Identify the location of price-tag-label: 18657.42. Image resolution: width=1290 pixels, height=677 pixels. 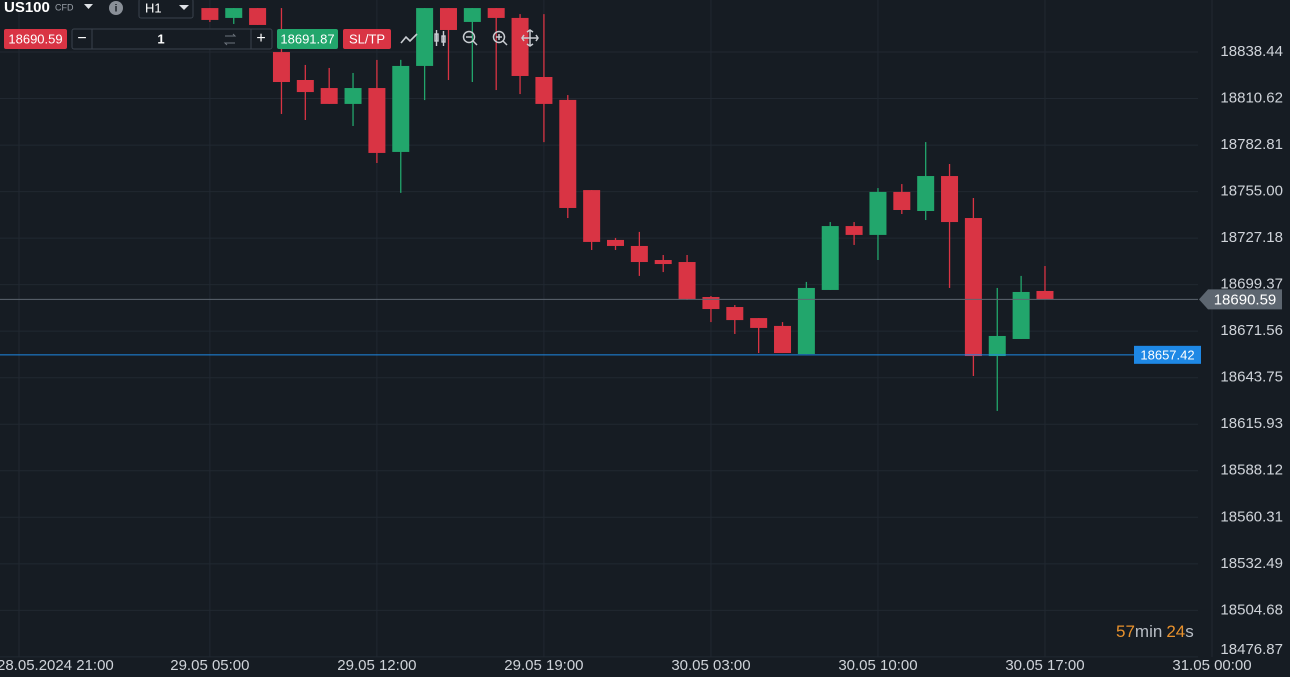
(1167, 354).